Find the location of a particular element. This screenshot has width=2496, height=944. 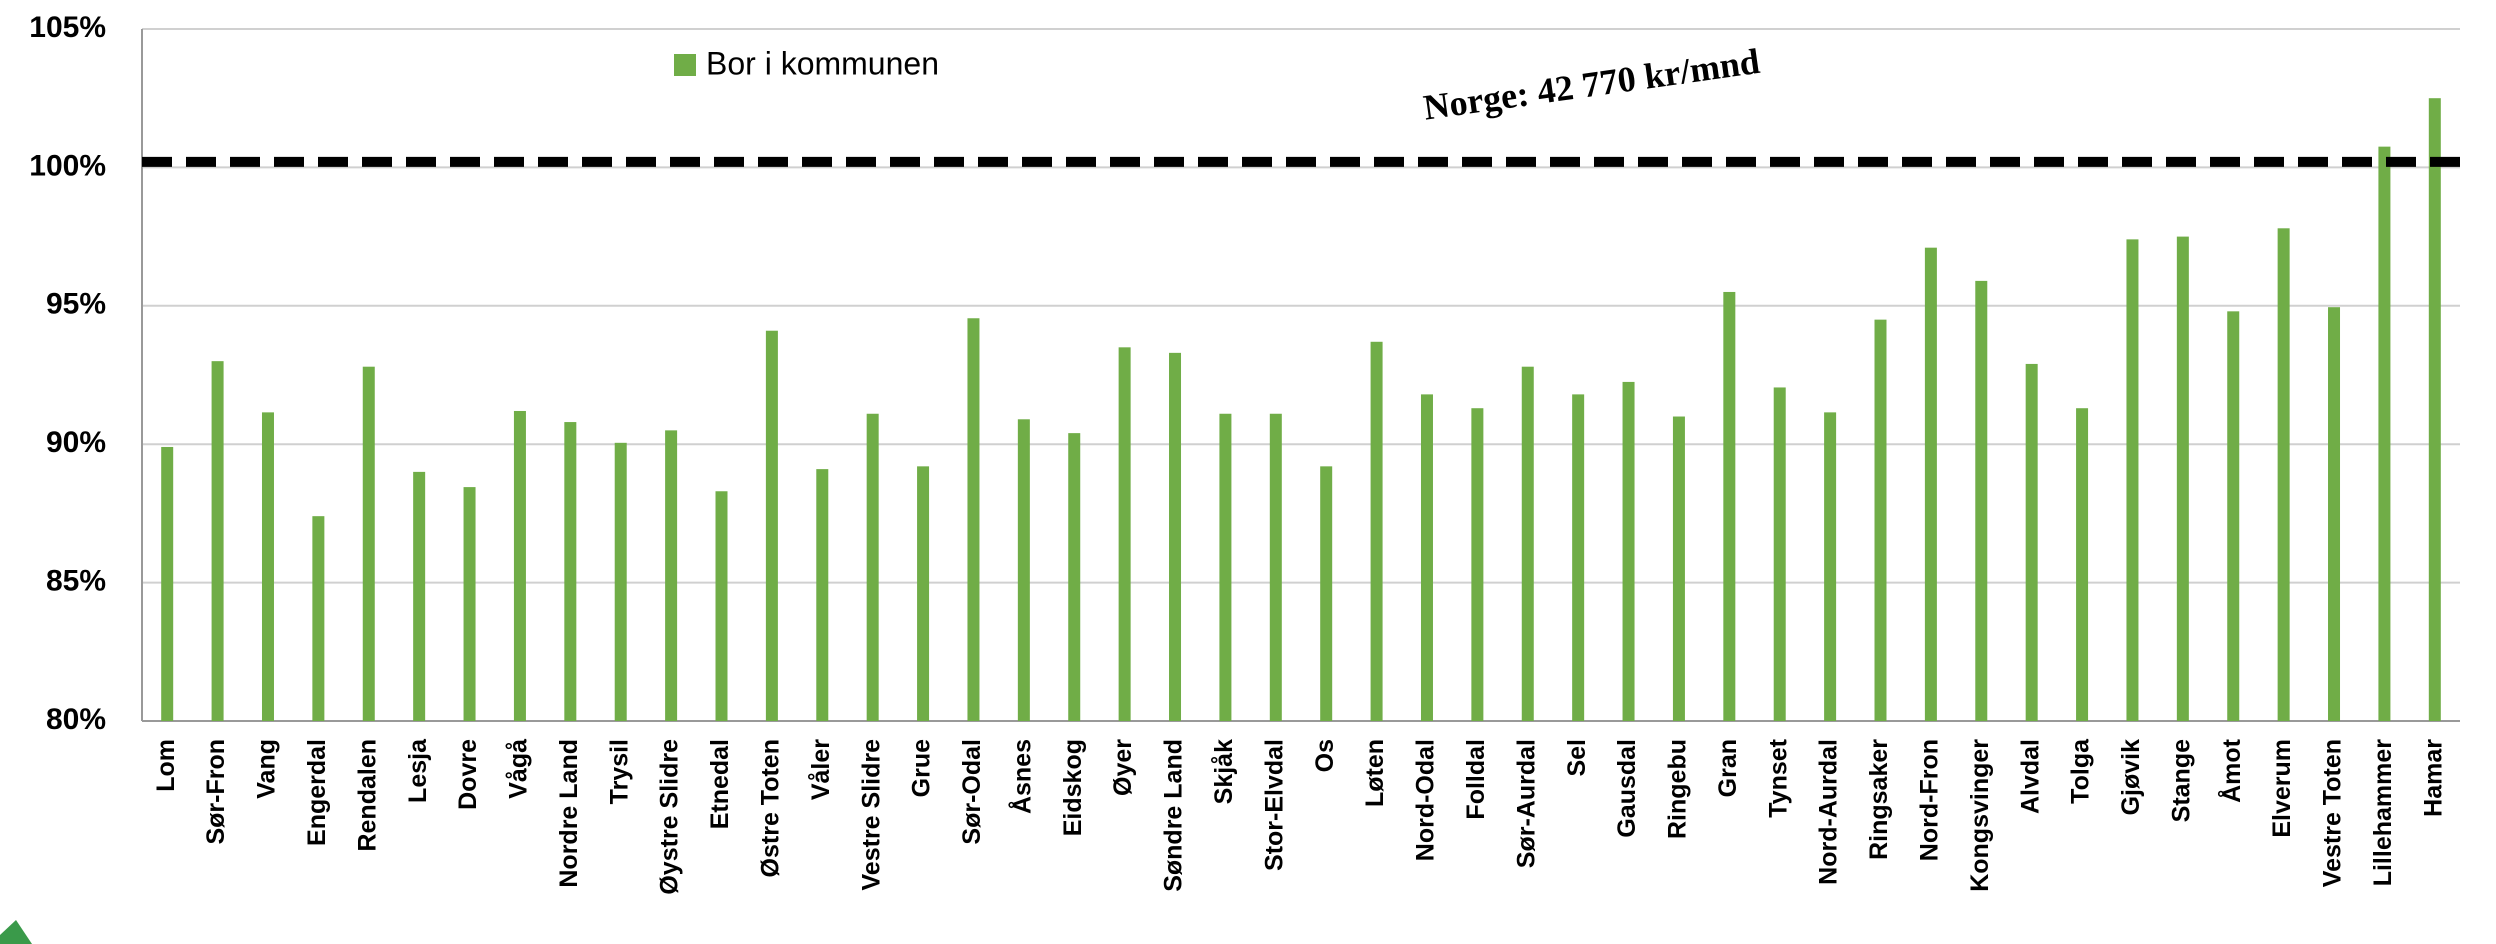

x-tick-label: Nord-Aurdal is located at coordinates (1829, 812).